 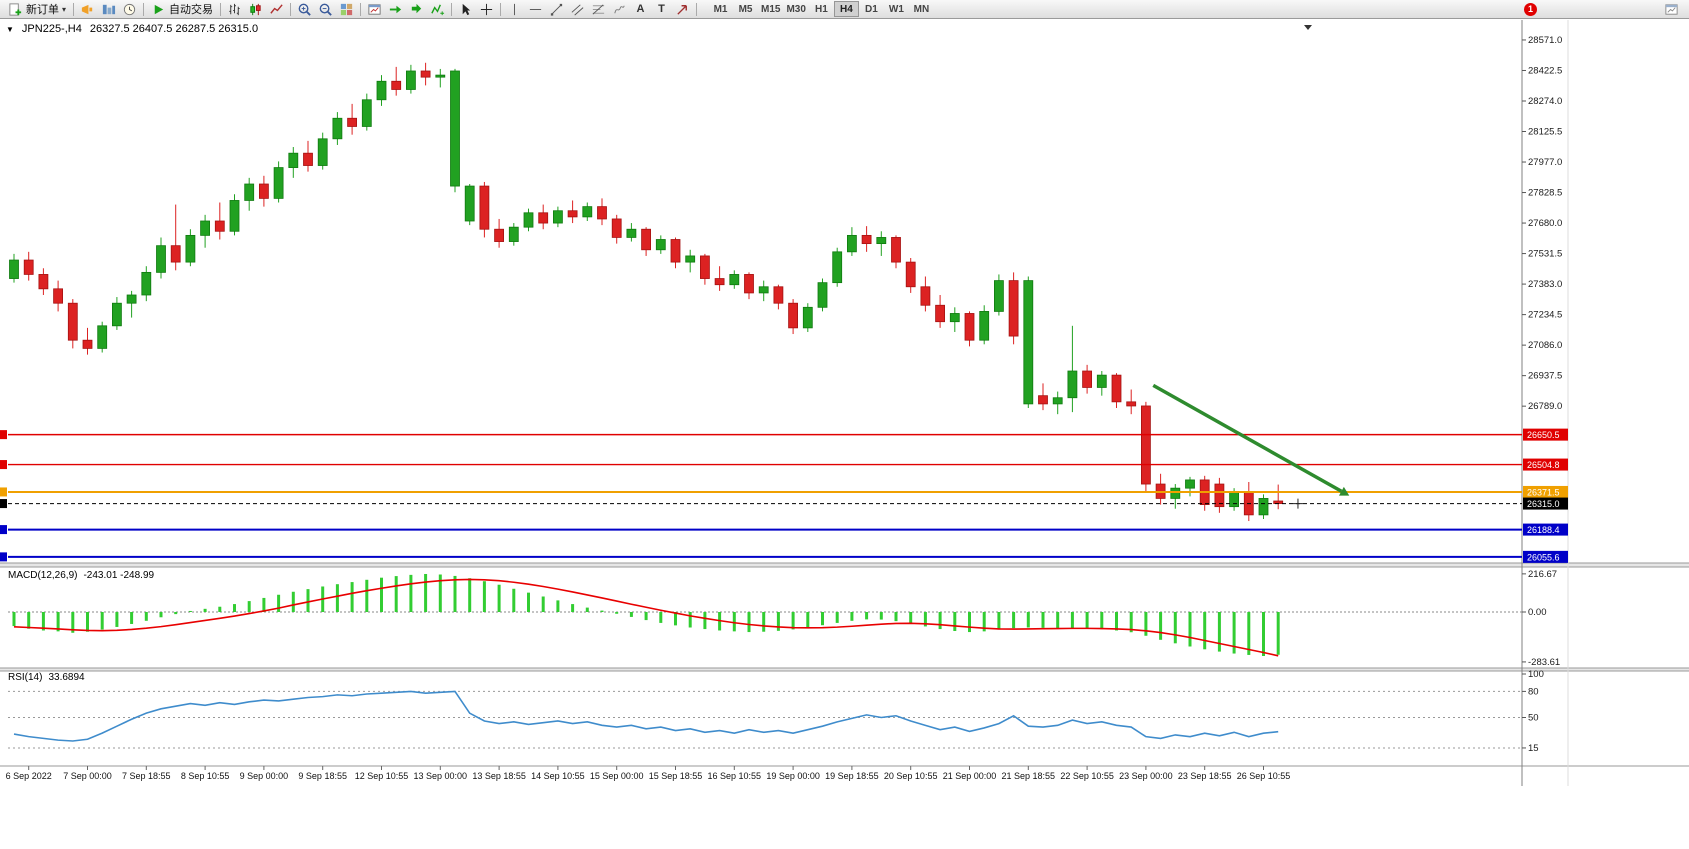 What do you see at coordinates (234, 9) in the screenshot?
I see `bar-chart-button` at bounding box center [234, 9].